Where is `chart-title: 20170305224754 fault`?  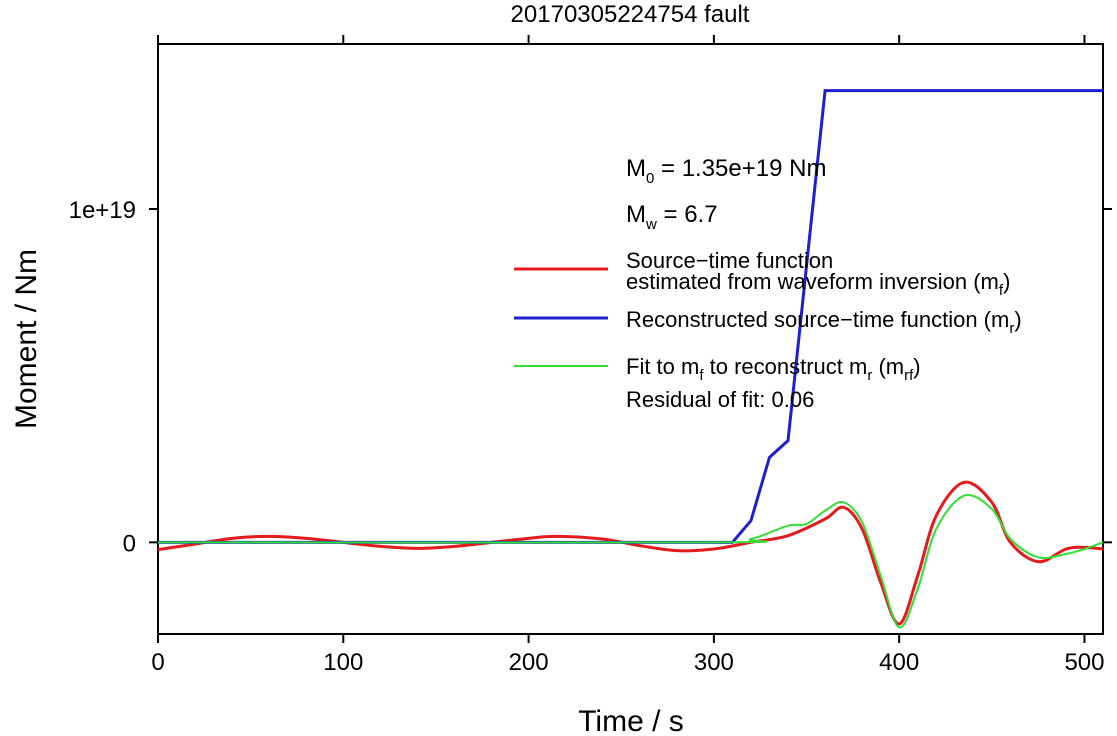 chart-title: 20170305224754 fault is located at coordinates (630, 14).